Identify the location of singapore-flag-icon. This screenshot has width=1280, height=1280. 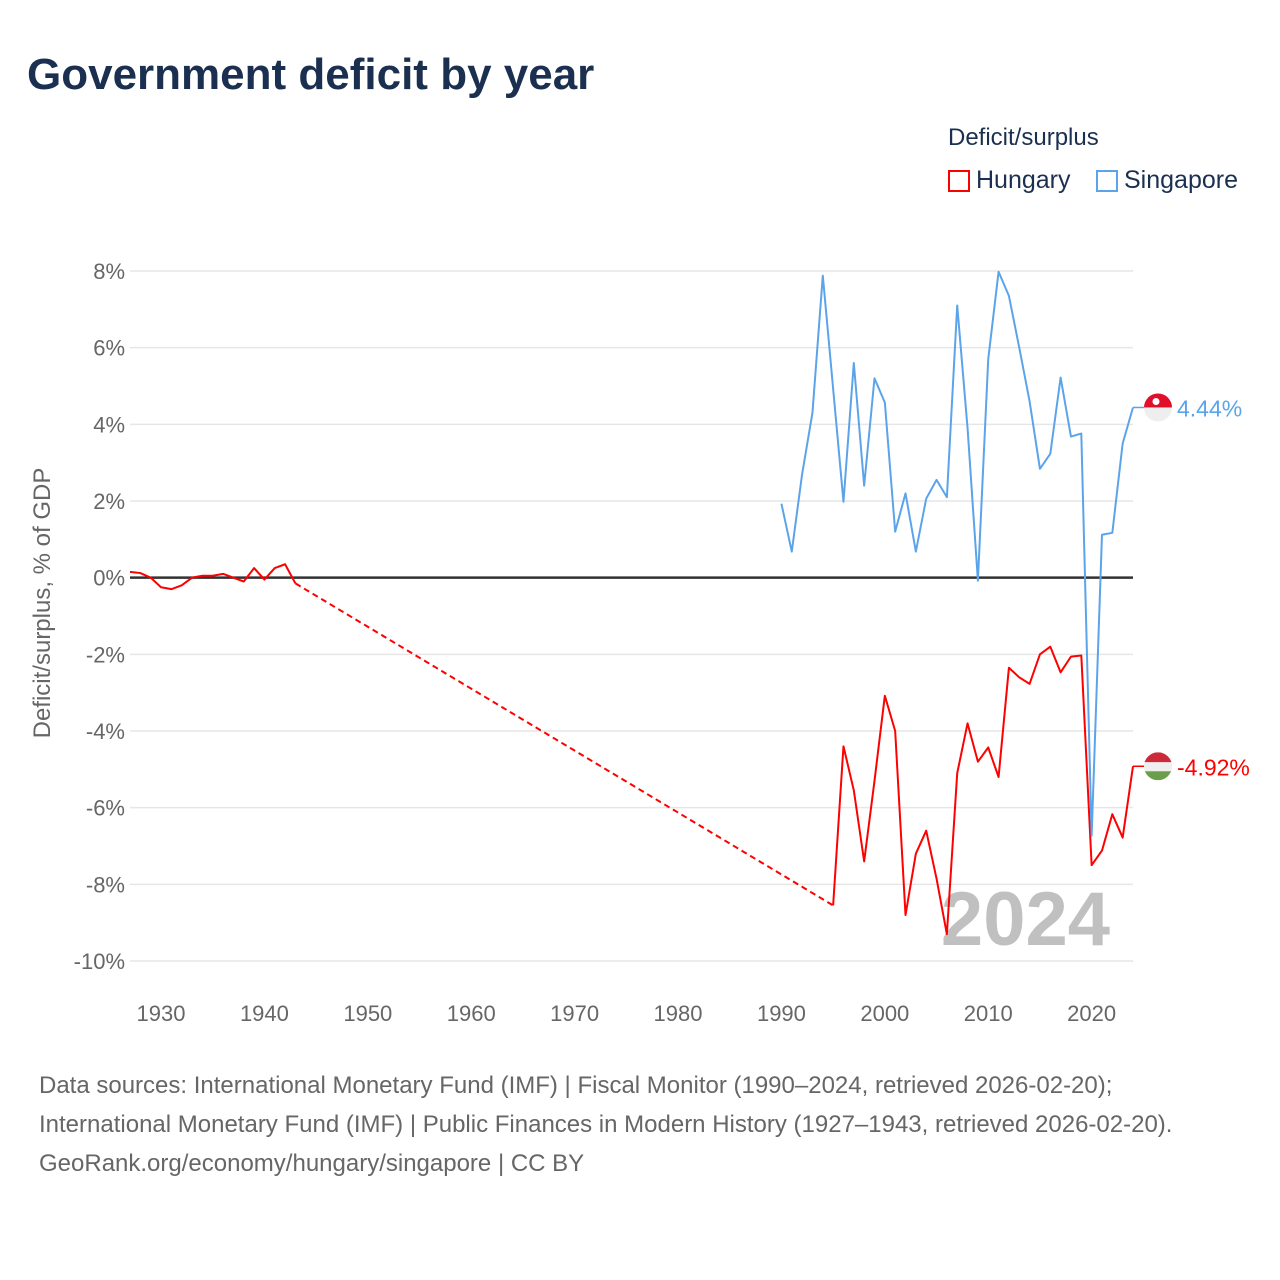
(1158, 407).